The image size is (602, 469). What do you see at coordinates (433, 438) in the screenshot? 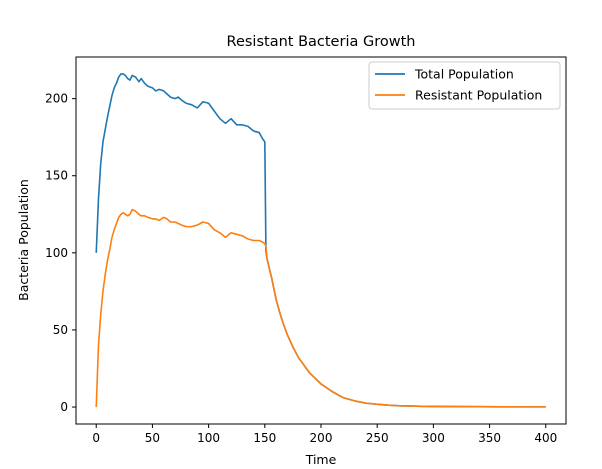
I see `x-tick-label: 300` at bounding box center [433, 438].